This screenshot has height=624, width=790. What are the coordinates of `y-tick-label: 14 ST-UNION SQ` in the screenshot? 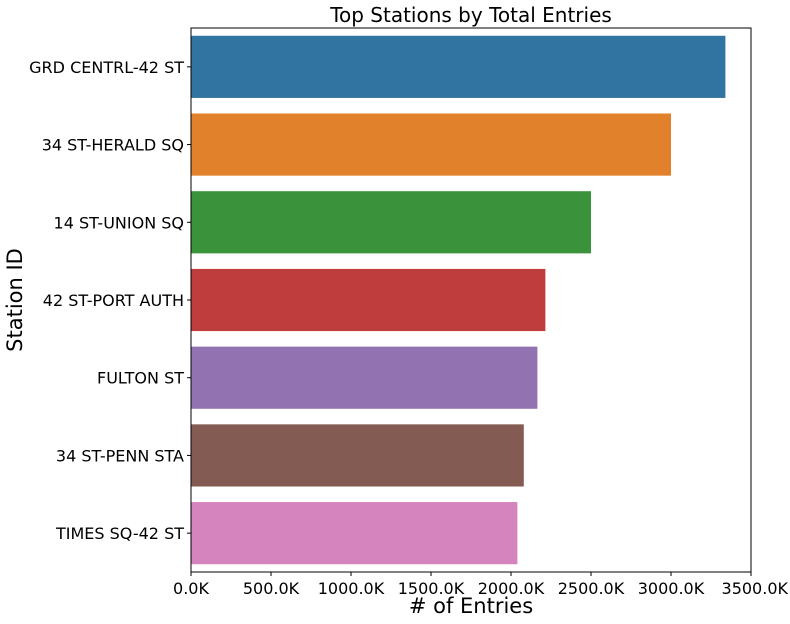 It's located at (119, 222).